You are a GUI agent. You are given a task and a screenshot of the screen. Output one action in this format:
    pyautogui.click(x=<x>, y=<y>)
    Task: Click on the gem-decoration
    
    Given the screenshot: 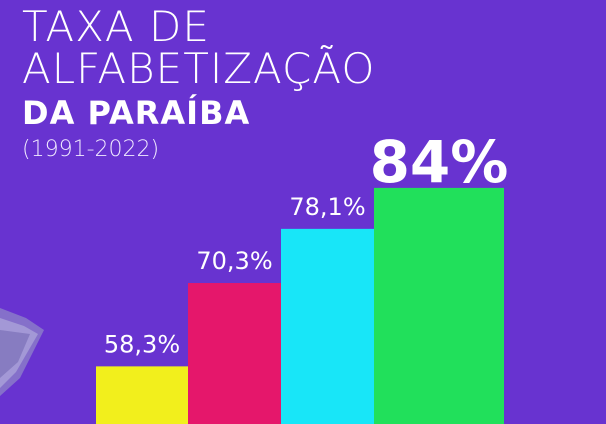 What is the action you would take?
    pyautogui.click(x=22, y=352)
    